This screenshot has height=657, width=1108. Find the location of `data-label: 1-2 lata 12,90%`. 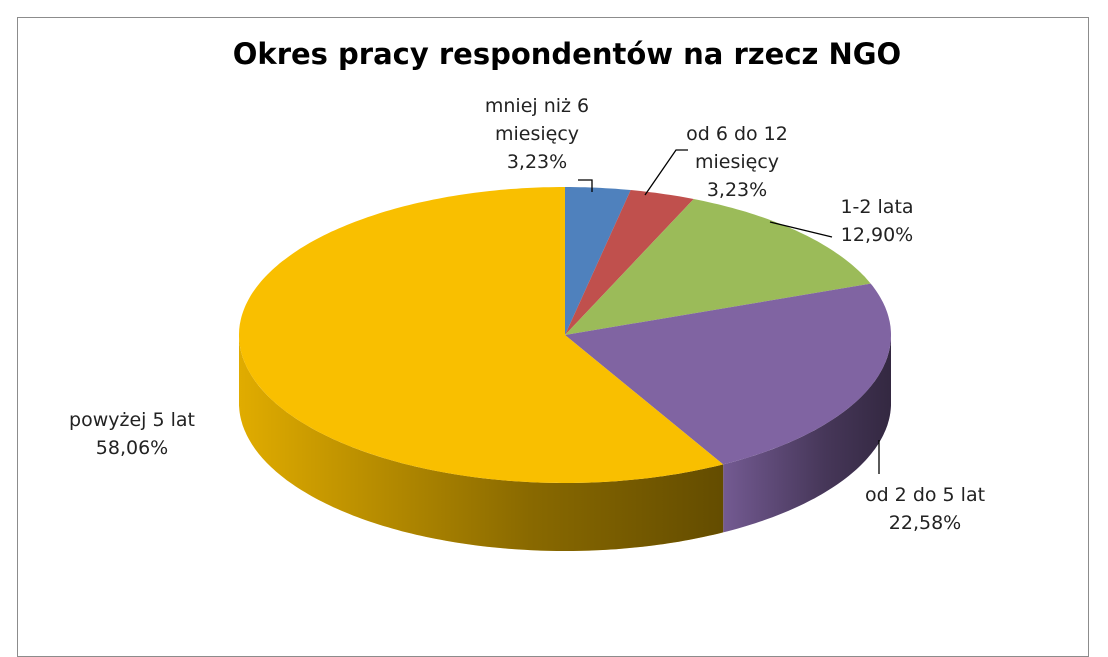

data-label: 1-2 lata 12,90% is located at coordinates (876, 221).